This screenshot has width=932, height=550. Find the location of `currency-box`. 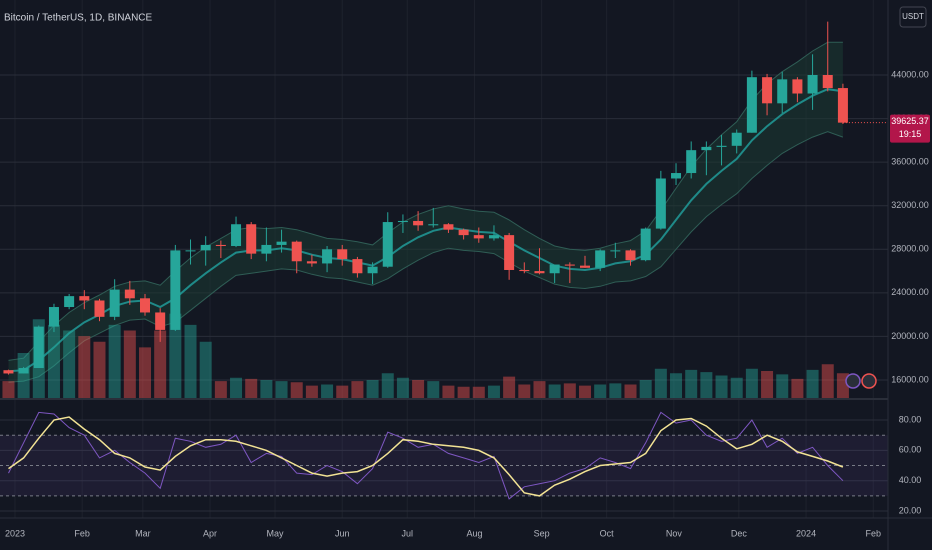

currency-box is located at coordinates (913, 17).